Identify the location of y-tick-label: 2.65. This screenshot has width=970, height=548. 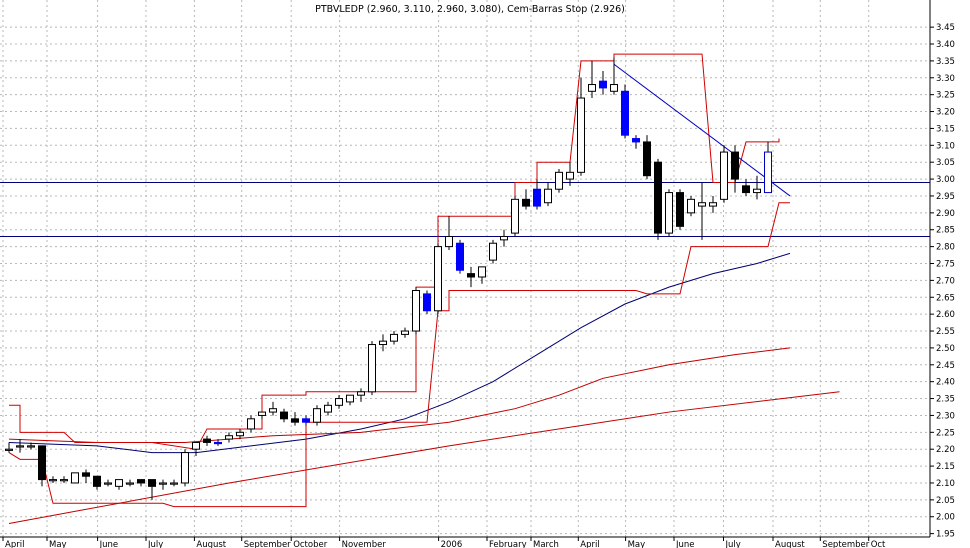
(945, 298).